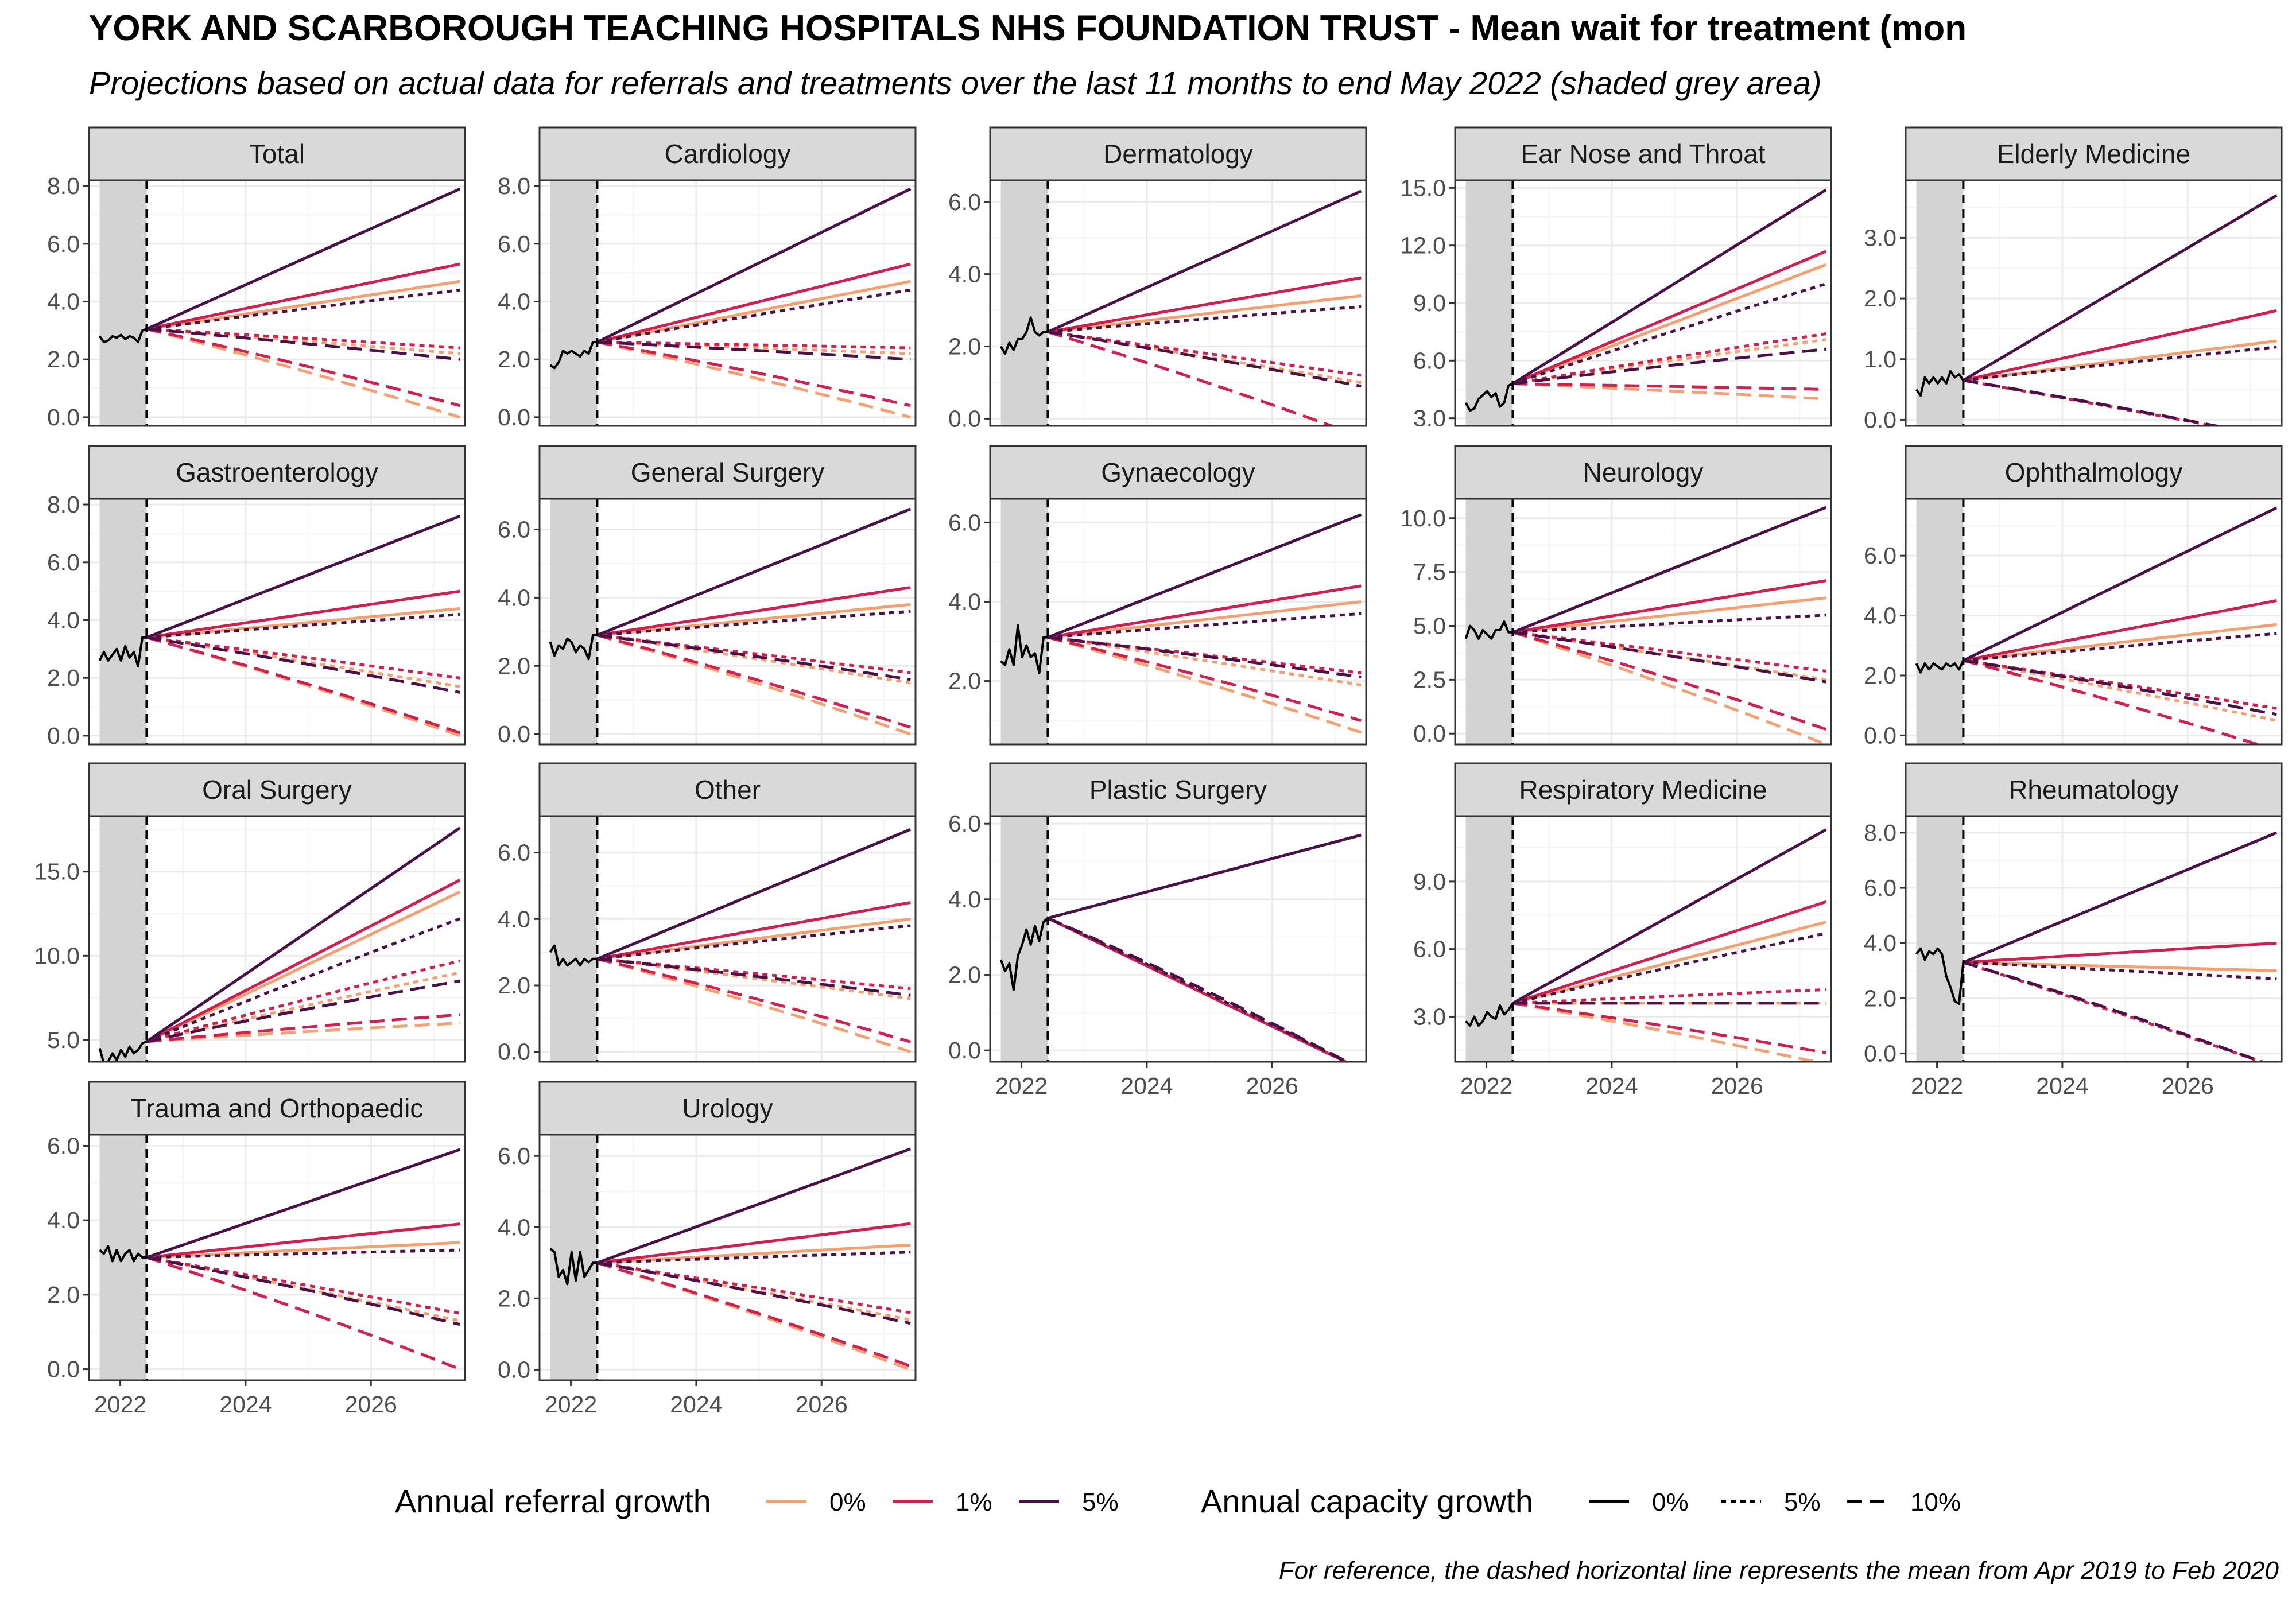 This screenshot has width=2296, height=1607. I want to click on panel-title: Other, so click(728, 790).